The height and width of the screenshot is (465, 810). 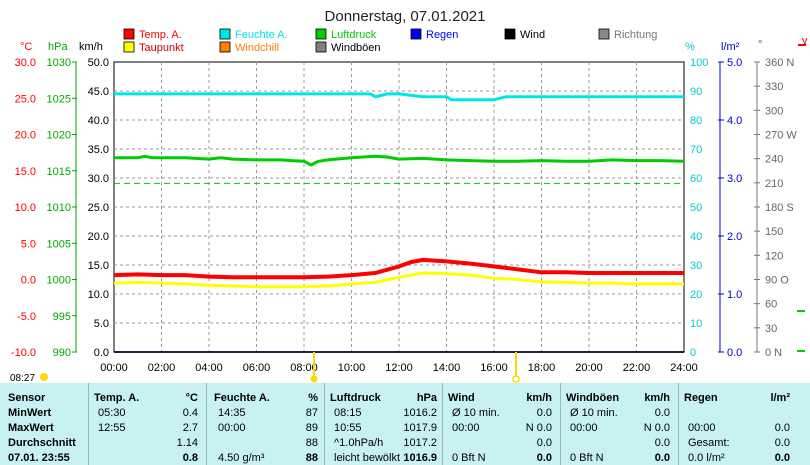 I want to click on legend-label: Luftdruck, so click(x=354, y=35).